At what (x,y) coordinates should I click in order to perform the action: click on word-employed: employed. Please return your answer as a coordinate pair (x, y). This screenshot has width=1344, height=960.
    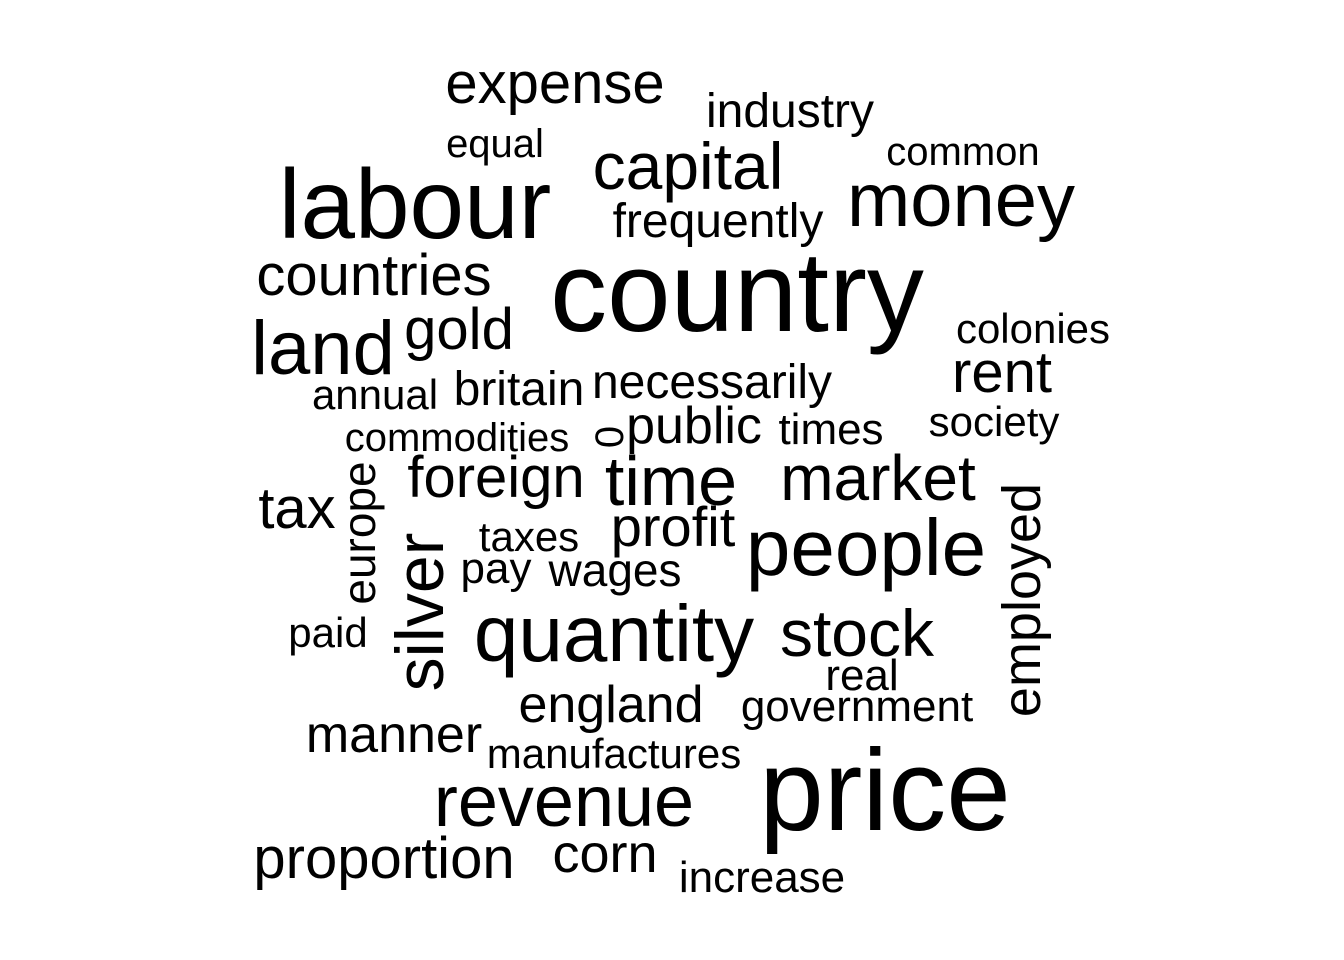
    Looking at the image, I should click on (1022, 600).